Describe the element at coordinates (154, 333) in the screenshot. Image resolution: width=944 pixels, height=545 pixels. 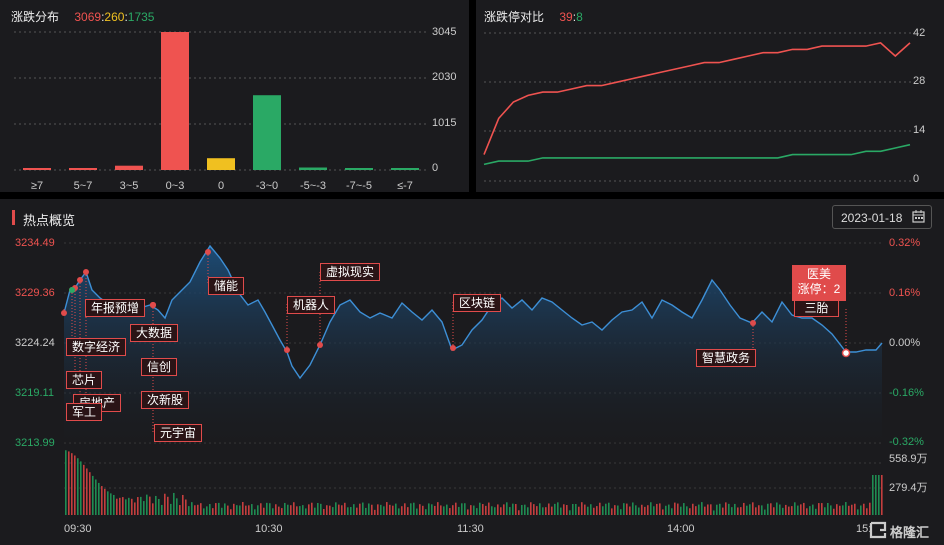
I see `hot-tag: 大数据` at that location.